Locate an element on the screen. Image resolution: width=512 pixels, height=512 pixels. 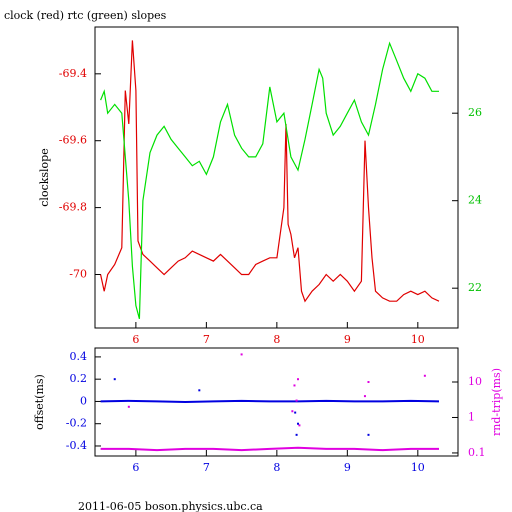
footer: 2011-06-05 boson.physics.ubc.ca is located at coordinates (170, 506).